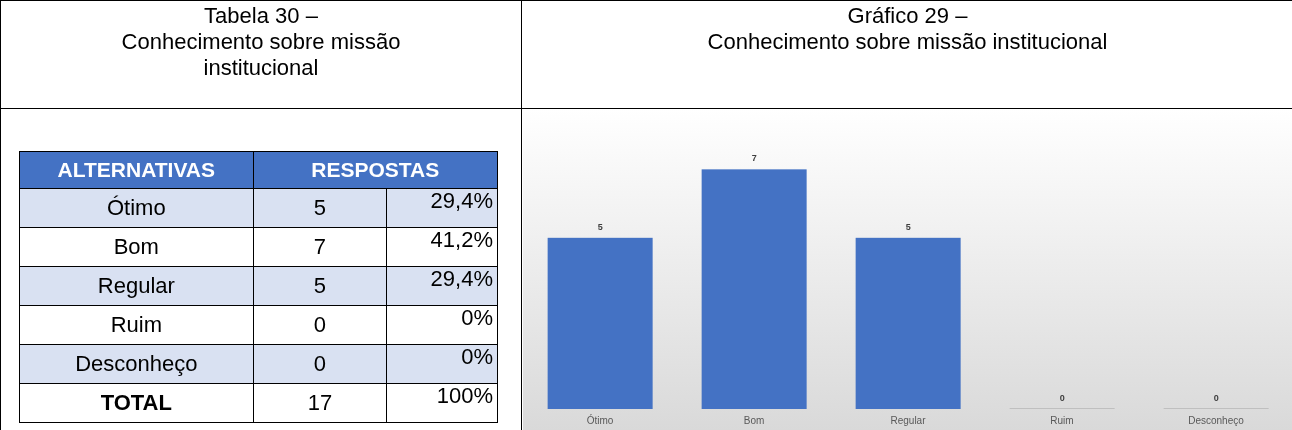 The image size is (1292, 430). What do you see at coordinates (600, 420) in the screenshot?
I see `x-tick-label: Ótimo` at bounding box center [600, 420].